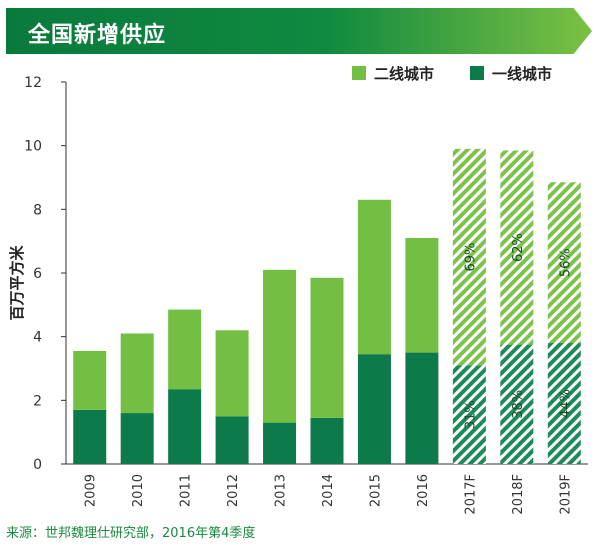  What do you see at coordinates (37, 210) in the screenshot?
I see `y-tick-label: 8` at bounding box center [37, 210].